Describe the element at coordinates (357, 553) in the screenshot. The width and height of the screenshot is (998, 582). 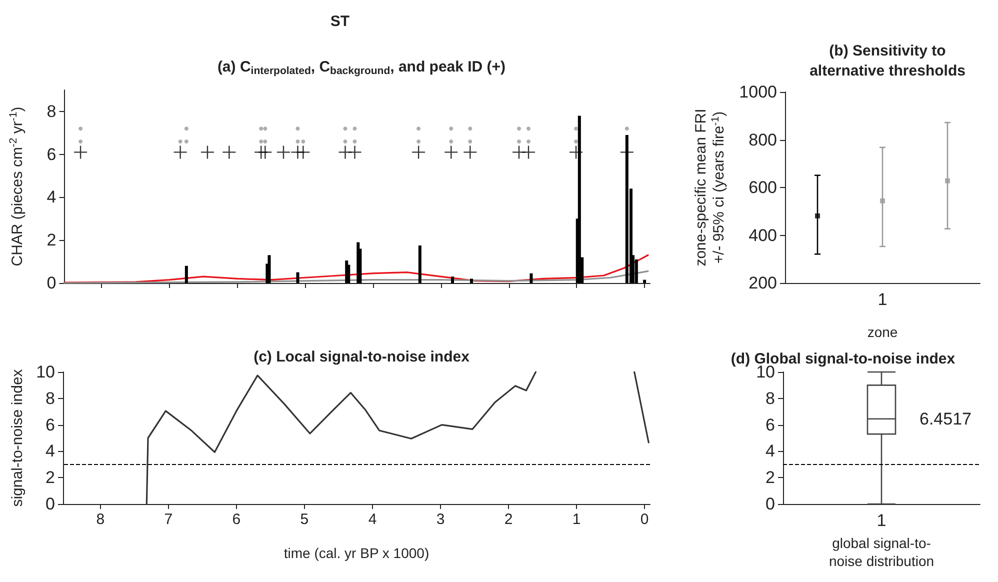
I see `x-axis-title: time (cal. yr BP x 1000)` at that location.